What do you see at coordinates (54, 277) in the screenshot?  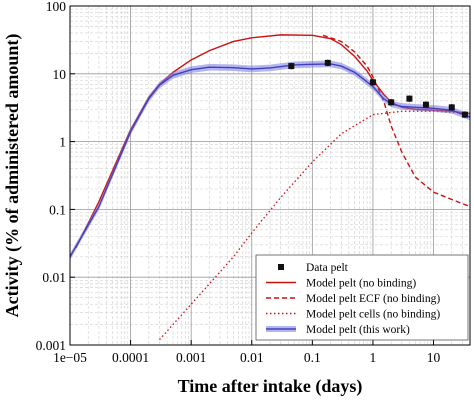 I see `y-tick-label: 0.01` at bounding box center [54, 277].